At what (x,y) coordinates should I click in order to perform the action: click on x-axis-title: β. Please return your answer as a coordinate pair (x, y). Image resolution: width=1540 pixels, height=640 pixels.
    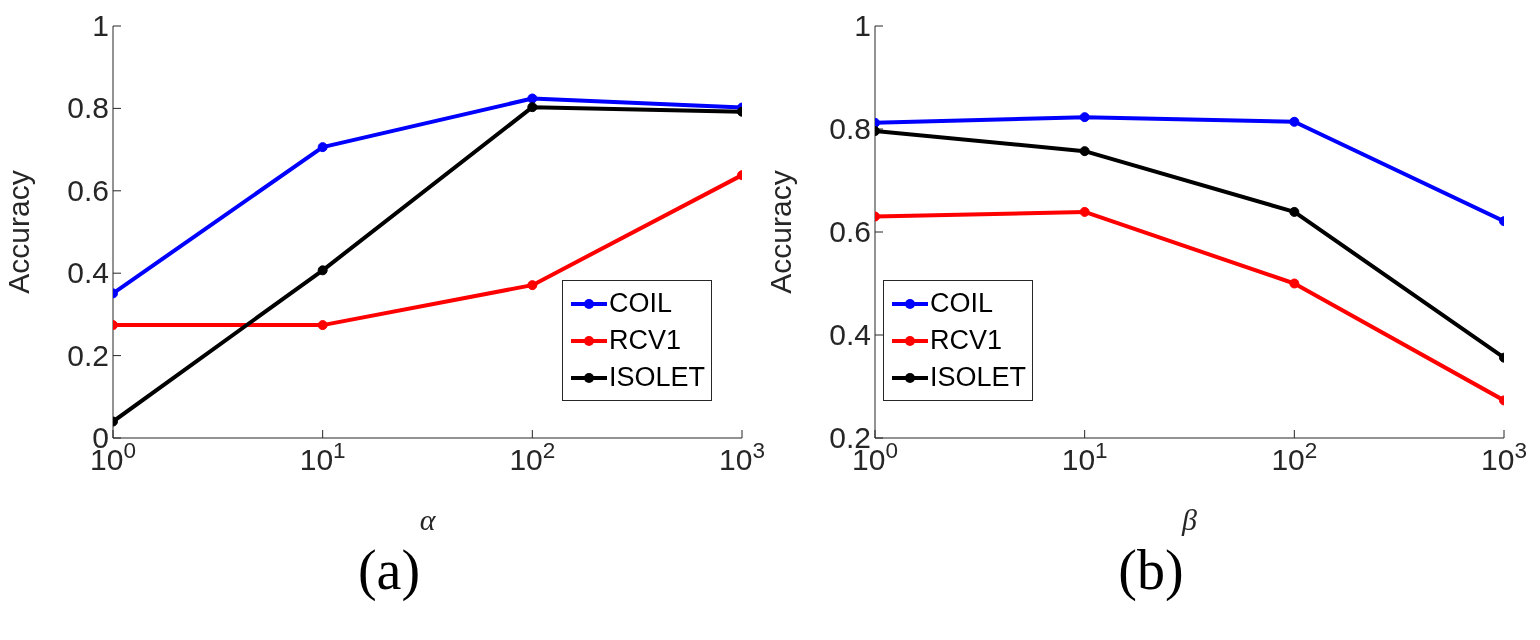
    Looking at the image, I should click on (1189, 519).